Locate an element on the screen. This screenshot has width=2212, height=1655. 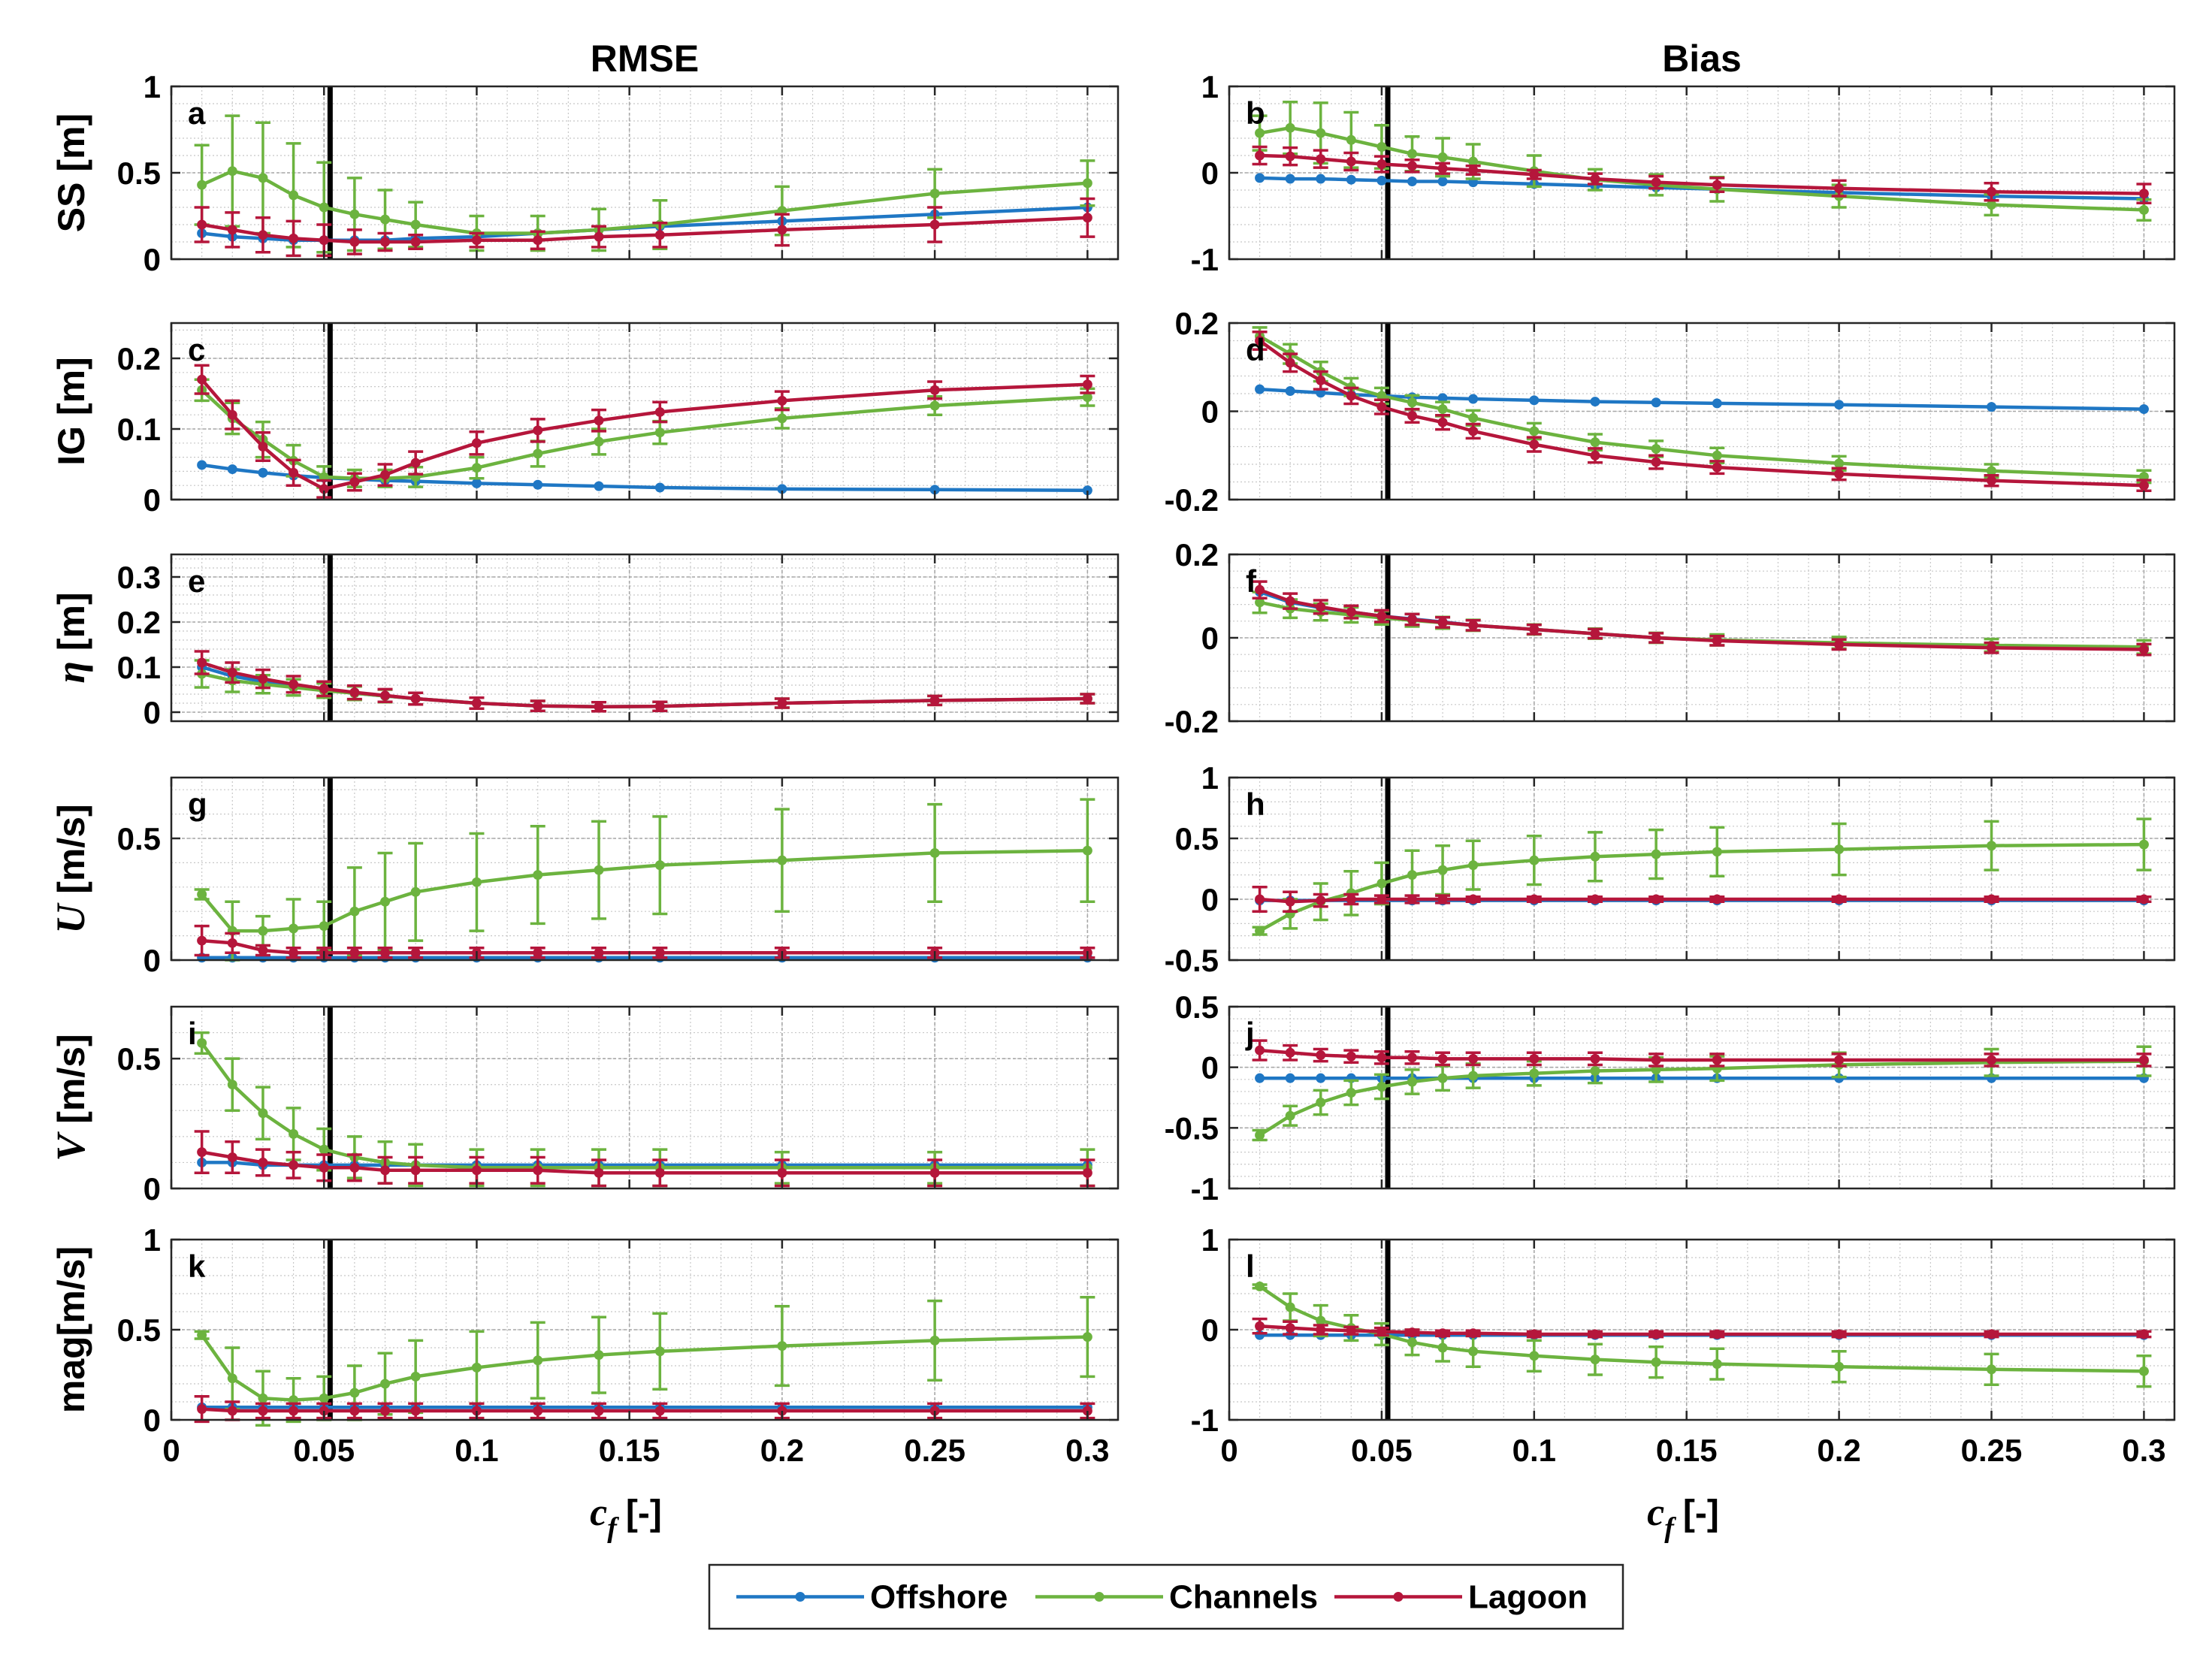
x-axis-label: cf [-] is located at coordinates (626, 1517).